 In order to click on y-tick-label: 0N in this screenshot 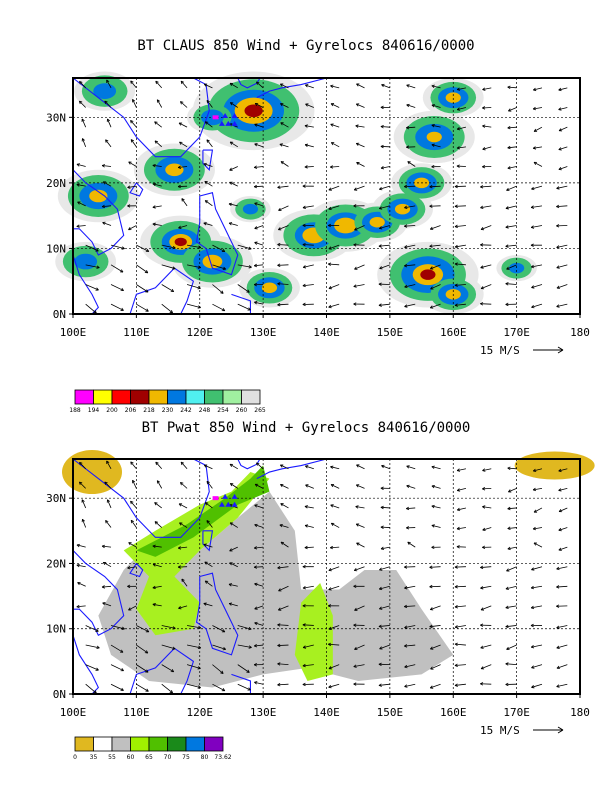, I will do `click(59, 314)`.